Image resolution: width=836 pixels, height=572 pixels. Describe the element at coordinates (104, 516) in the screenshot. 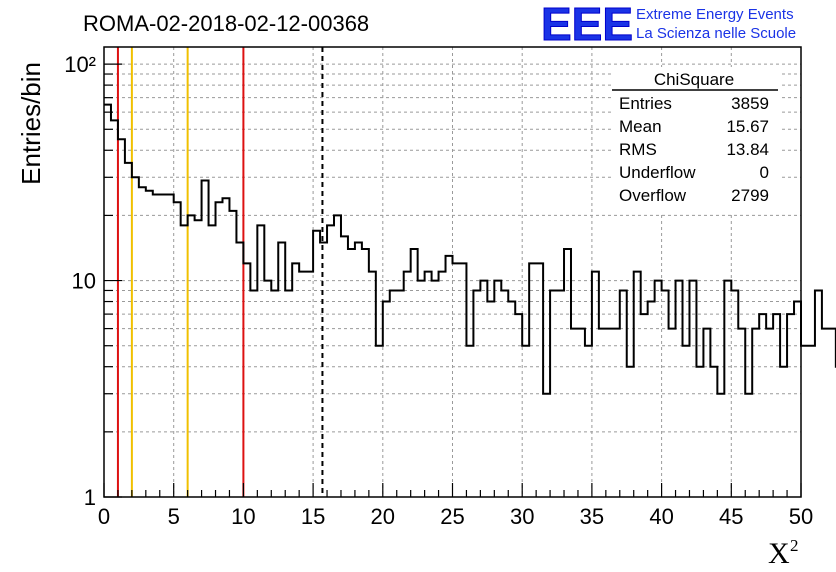

I see `x-tick-label: 0` at that location.